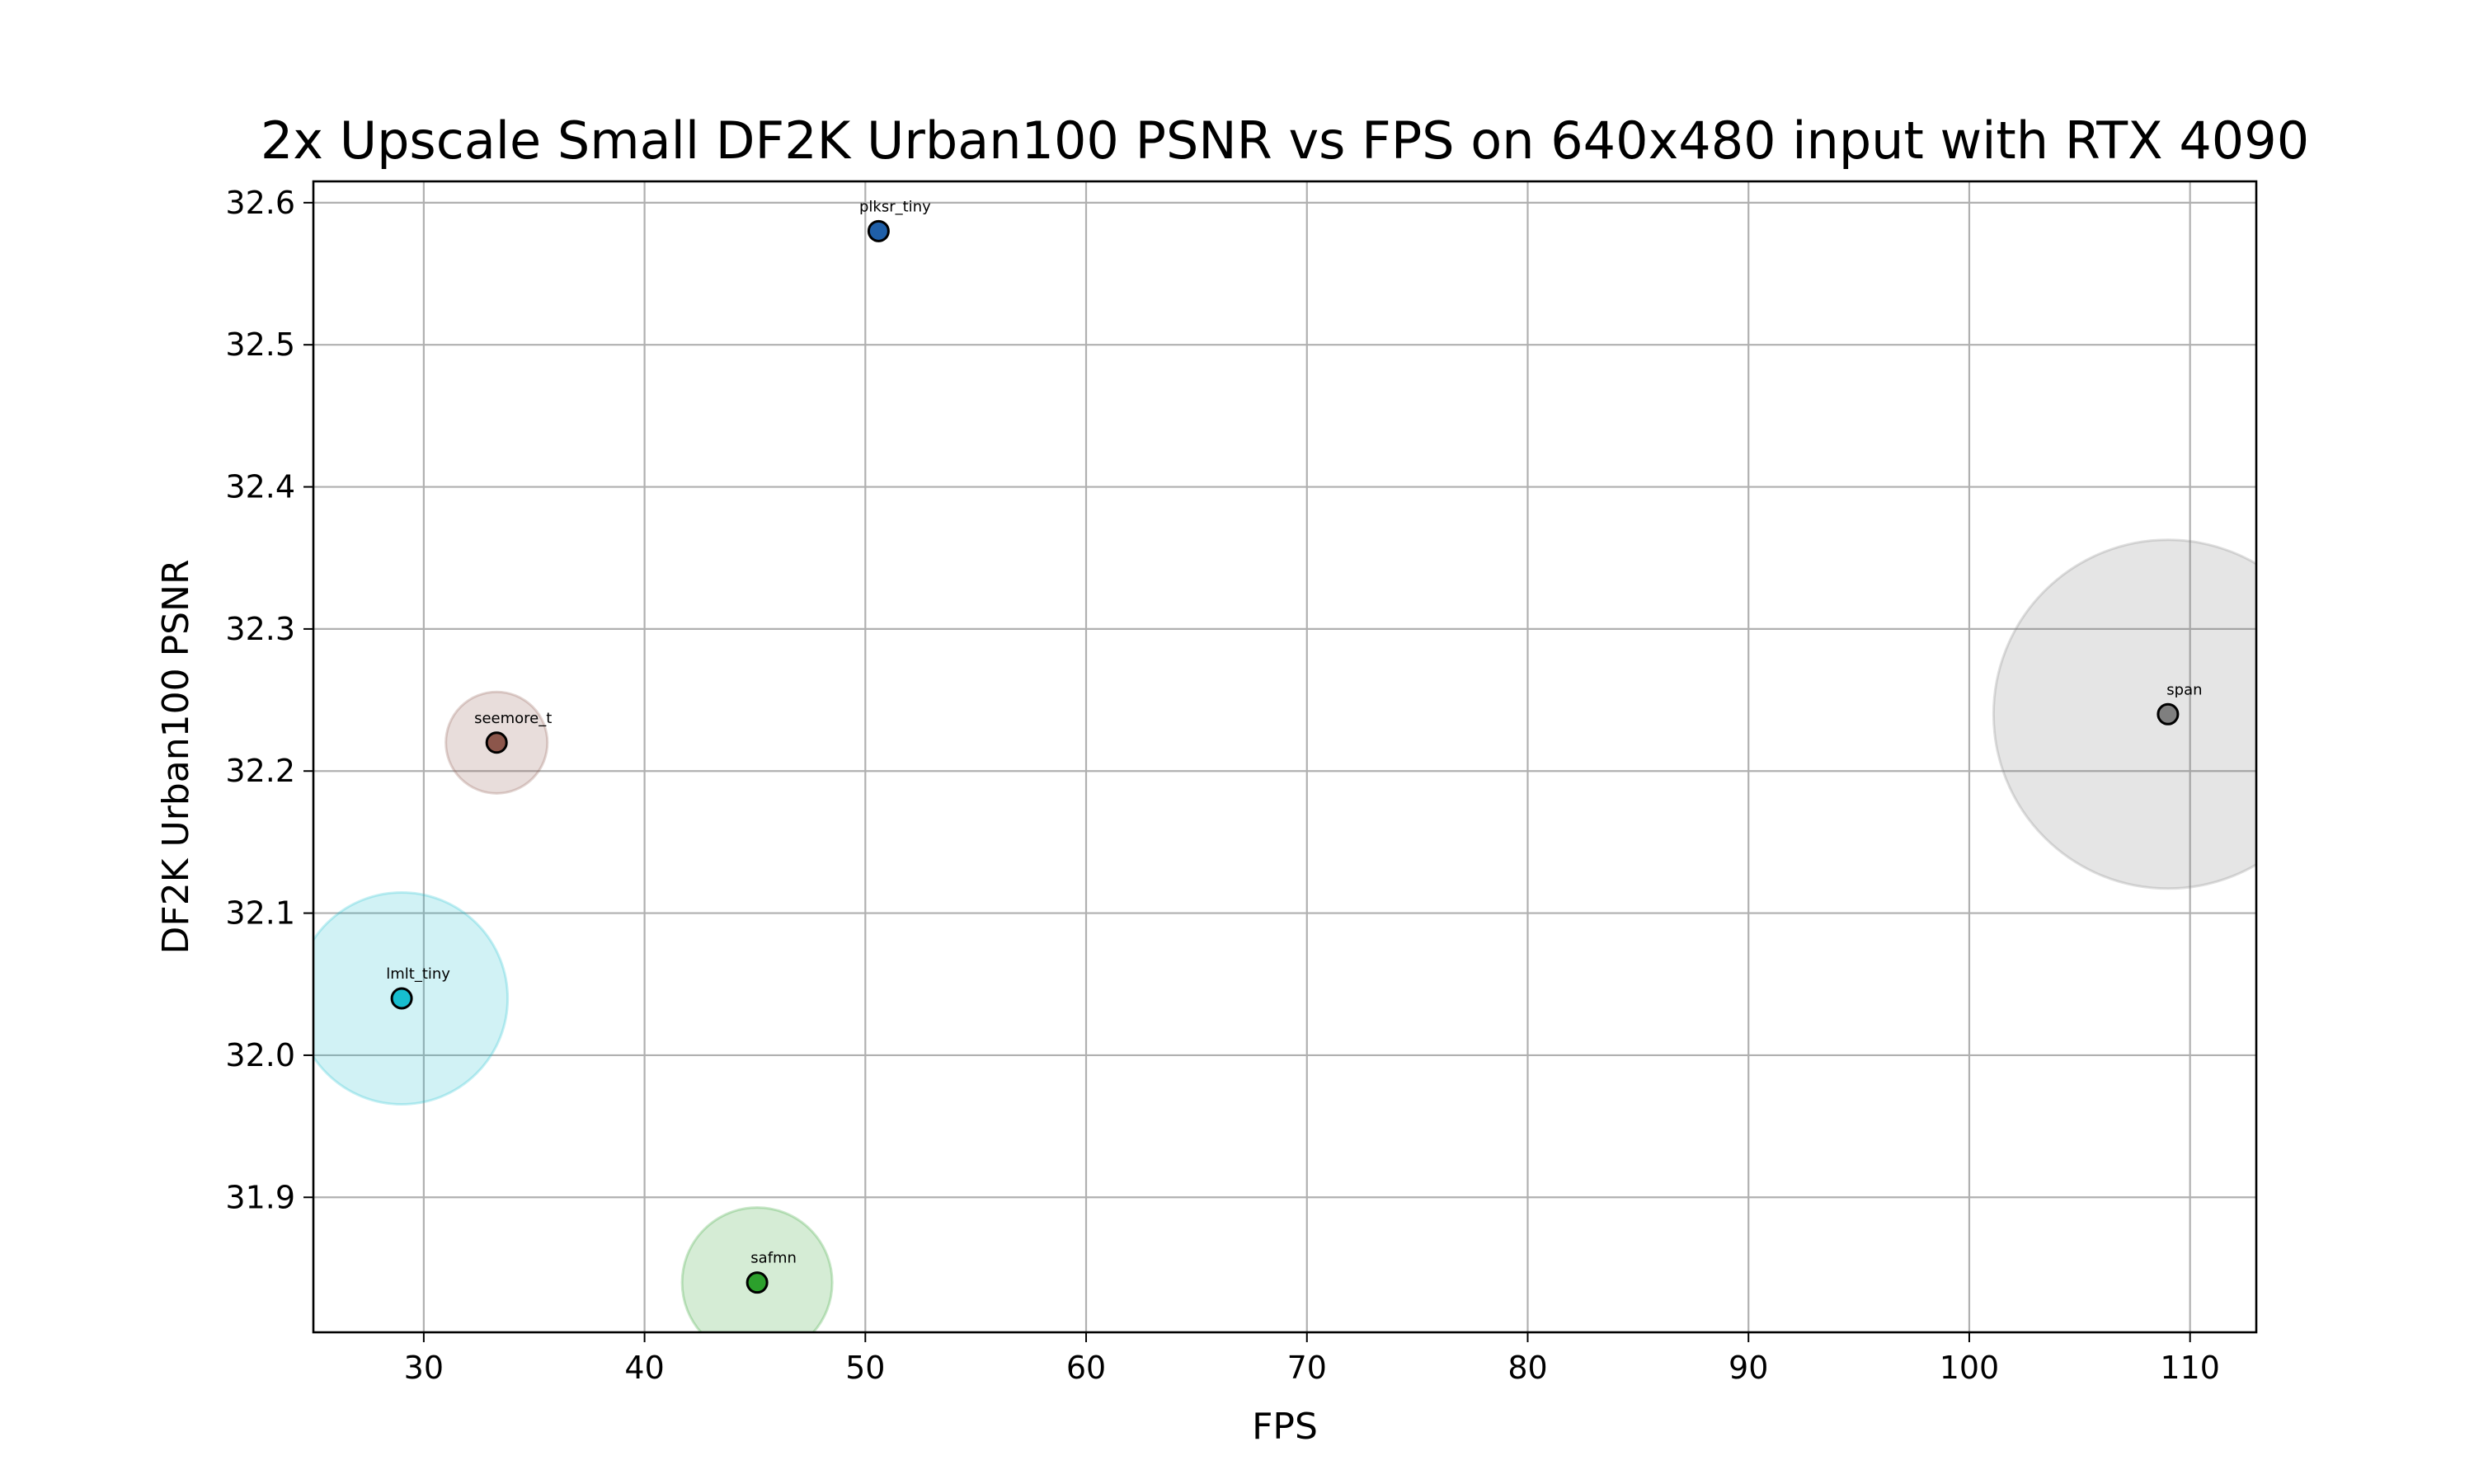  What do you see at coordinates (260, 914) in the screenshot?
I see `y-tick-label: 32.1` at bounding box center [260, 914].